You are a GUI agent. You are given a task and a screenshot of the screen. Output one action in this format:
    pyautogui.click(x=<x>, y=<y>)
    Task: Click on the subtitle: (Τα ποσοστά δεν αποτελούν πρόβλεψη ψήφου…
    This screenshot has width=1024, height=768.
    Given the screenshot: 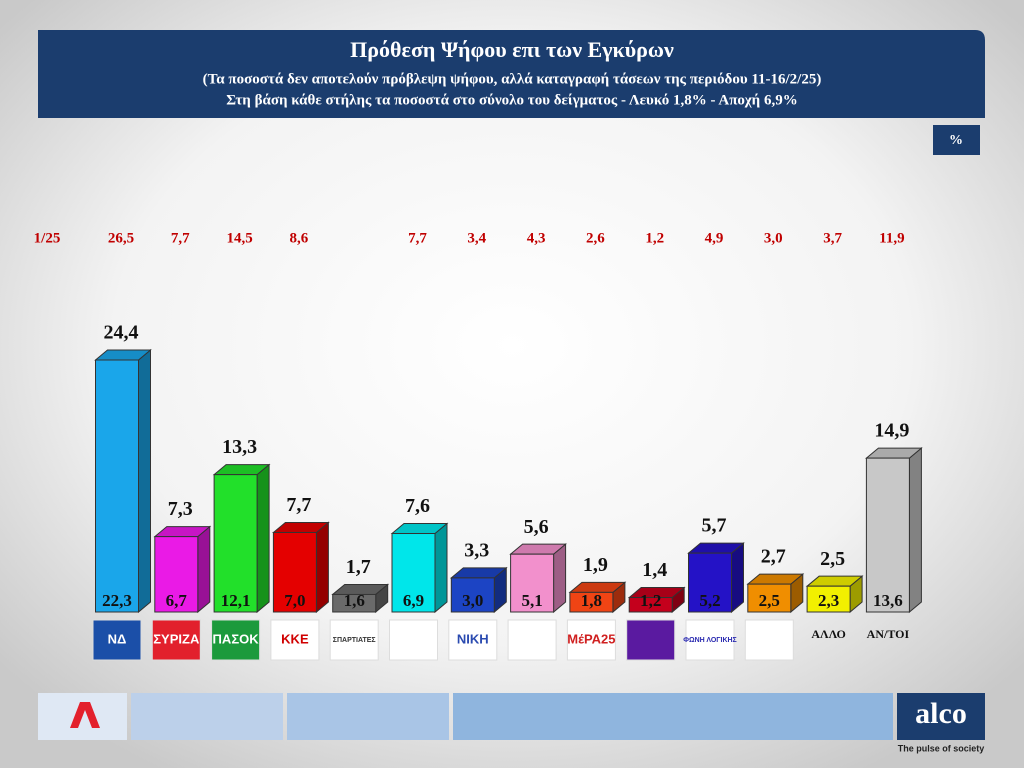 What is the action you would take?
    pyautogui.click(x=512, y=79)
    